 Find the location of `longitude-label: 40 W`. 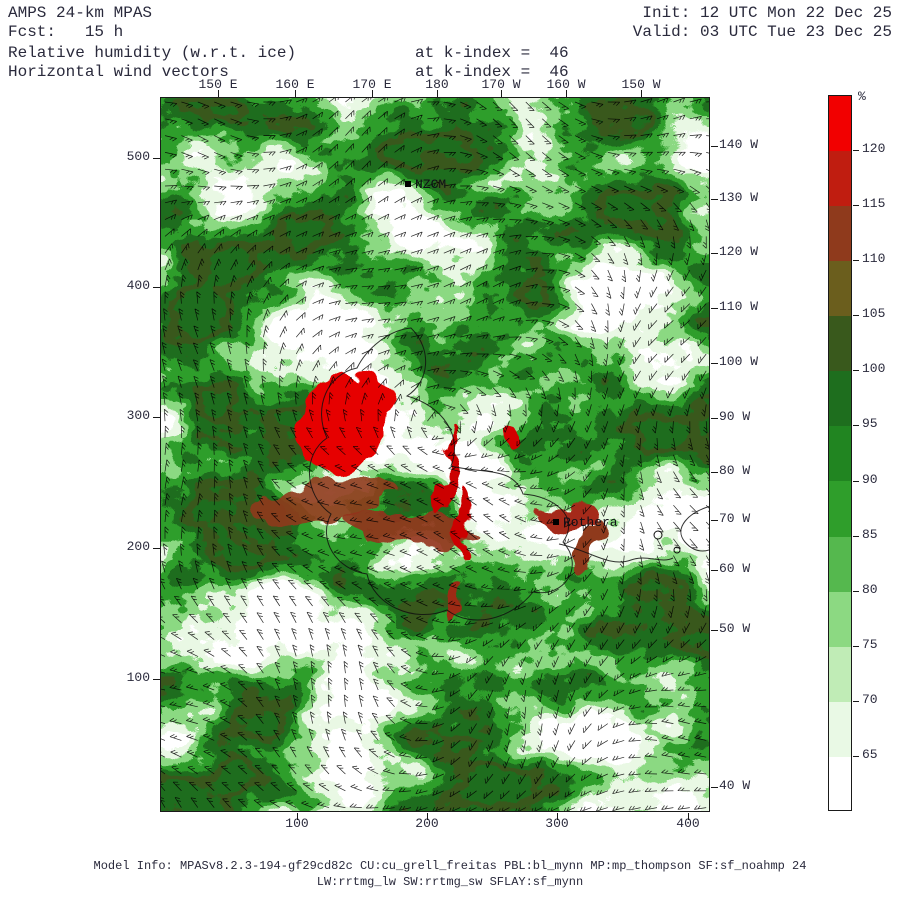

longitude-label: 40 W is located at coordinates (735, 785).